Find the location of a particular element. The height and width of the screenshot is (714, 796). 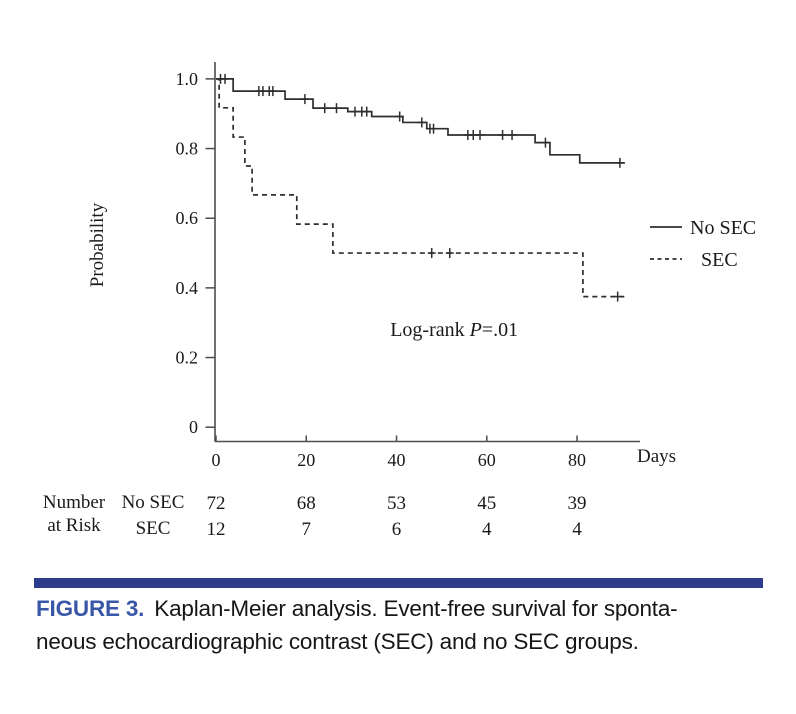

y-tick-label: 0.6 is located at coordinates (187, 218).